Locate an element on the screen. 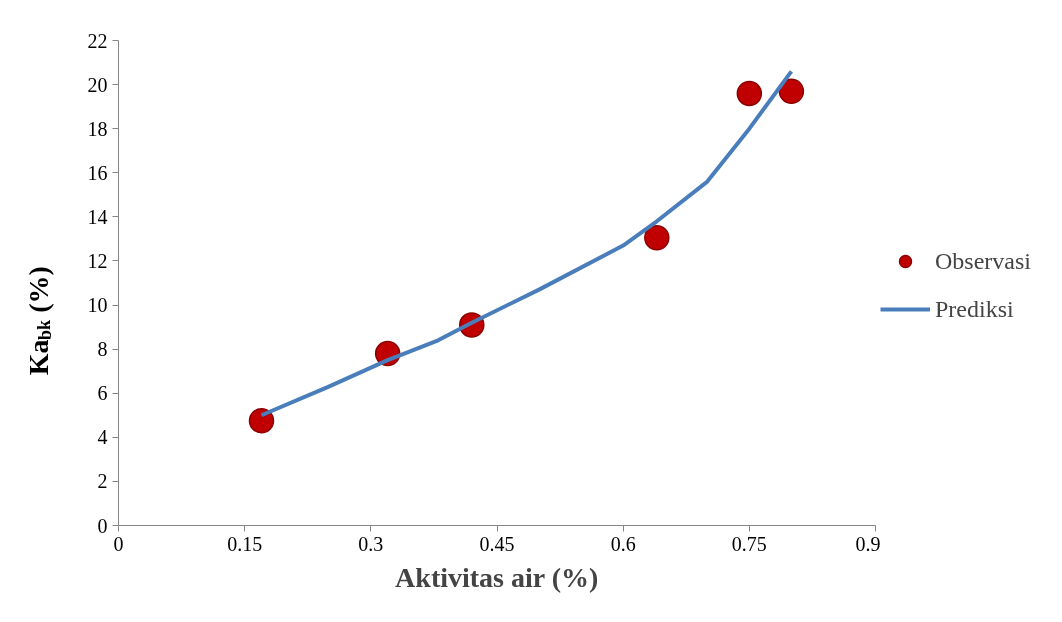 The image size is (1062, 622). y-tick-label: 12 is located at coordinates (97, 260).